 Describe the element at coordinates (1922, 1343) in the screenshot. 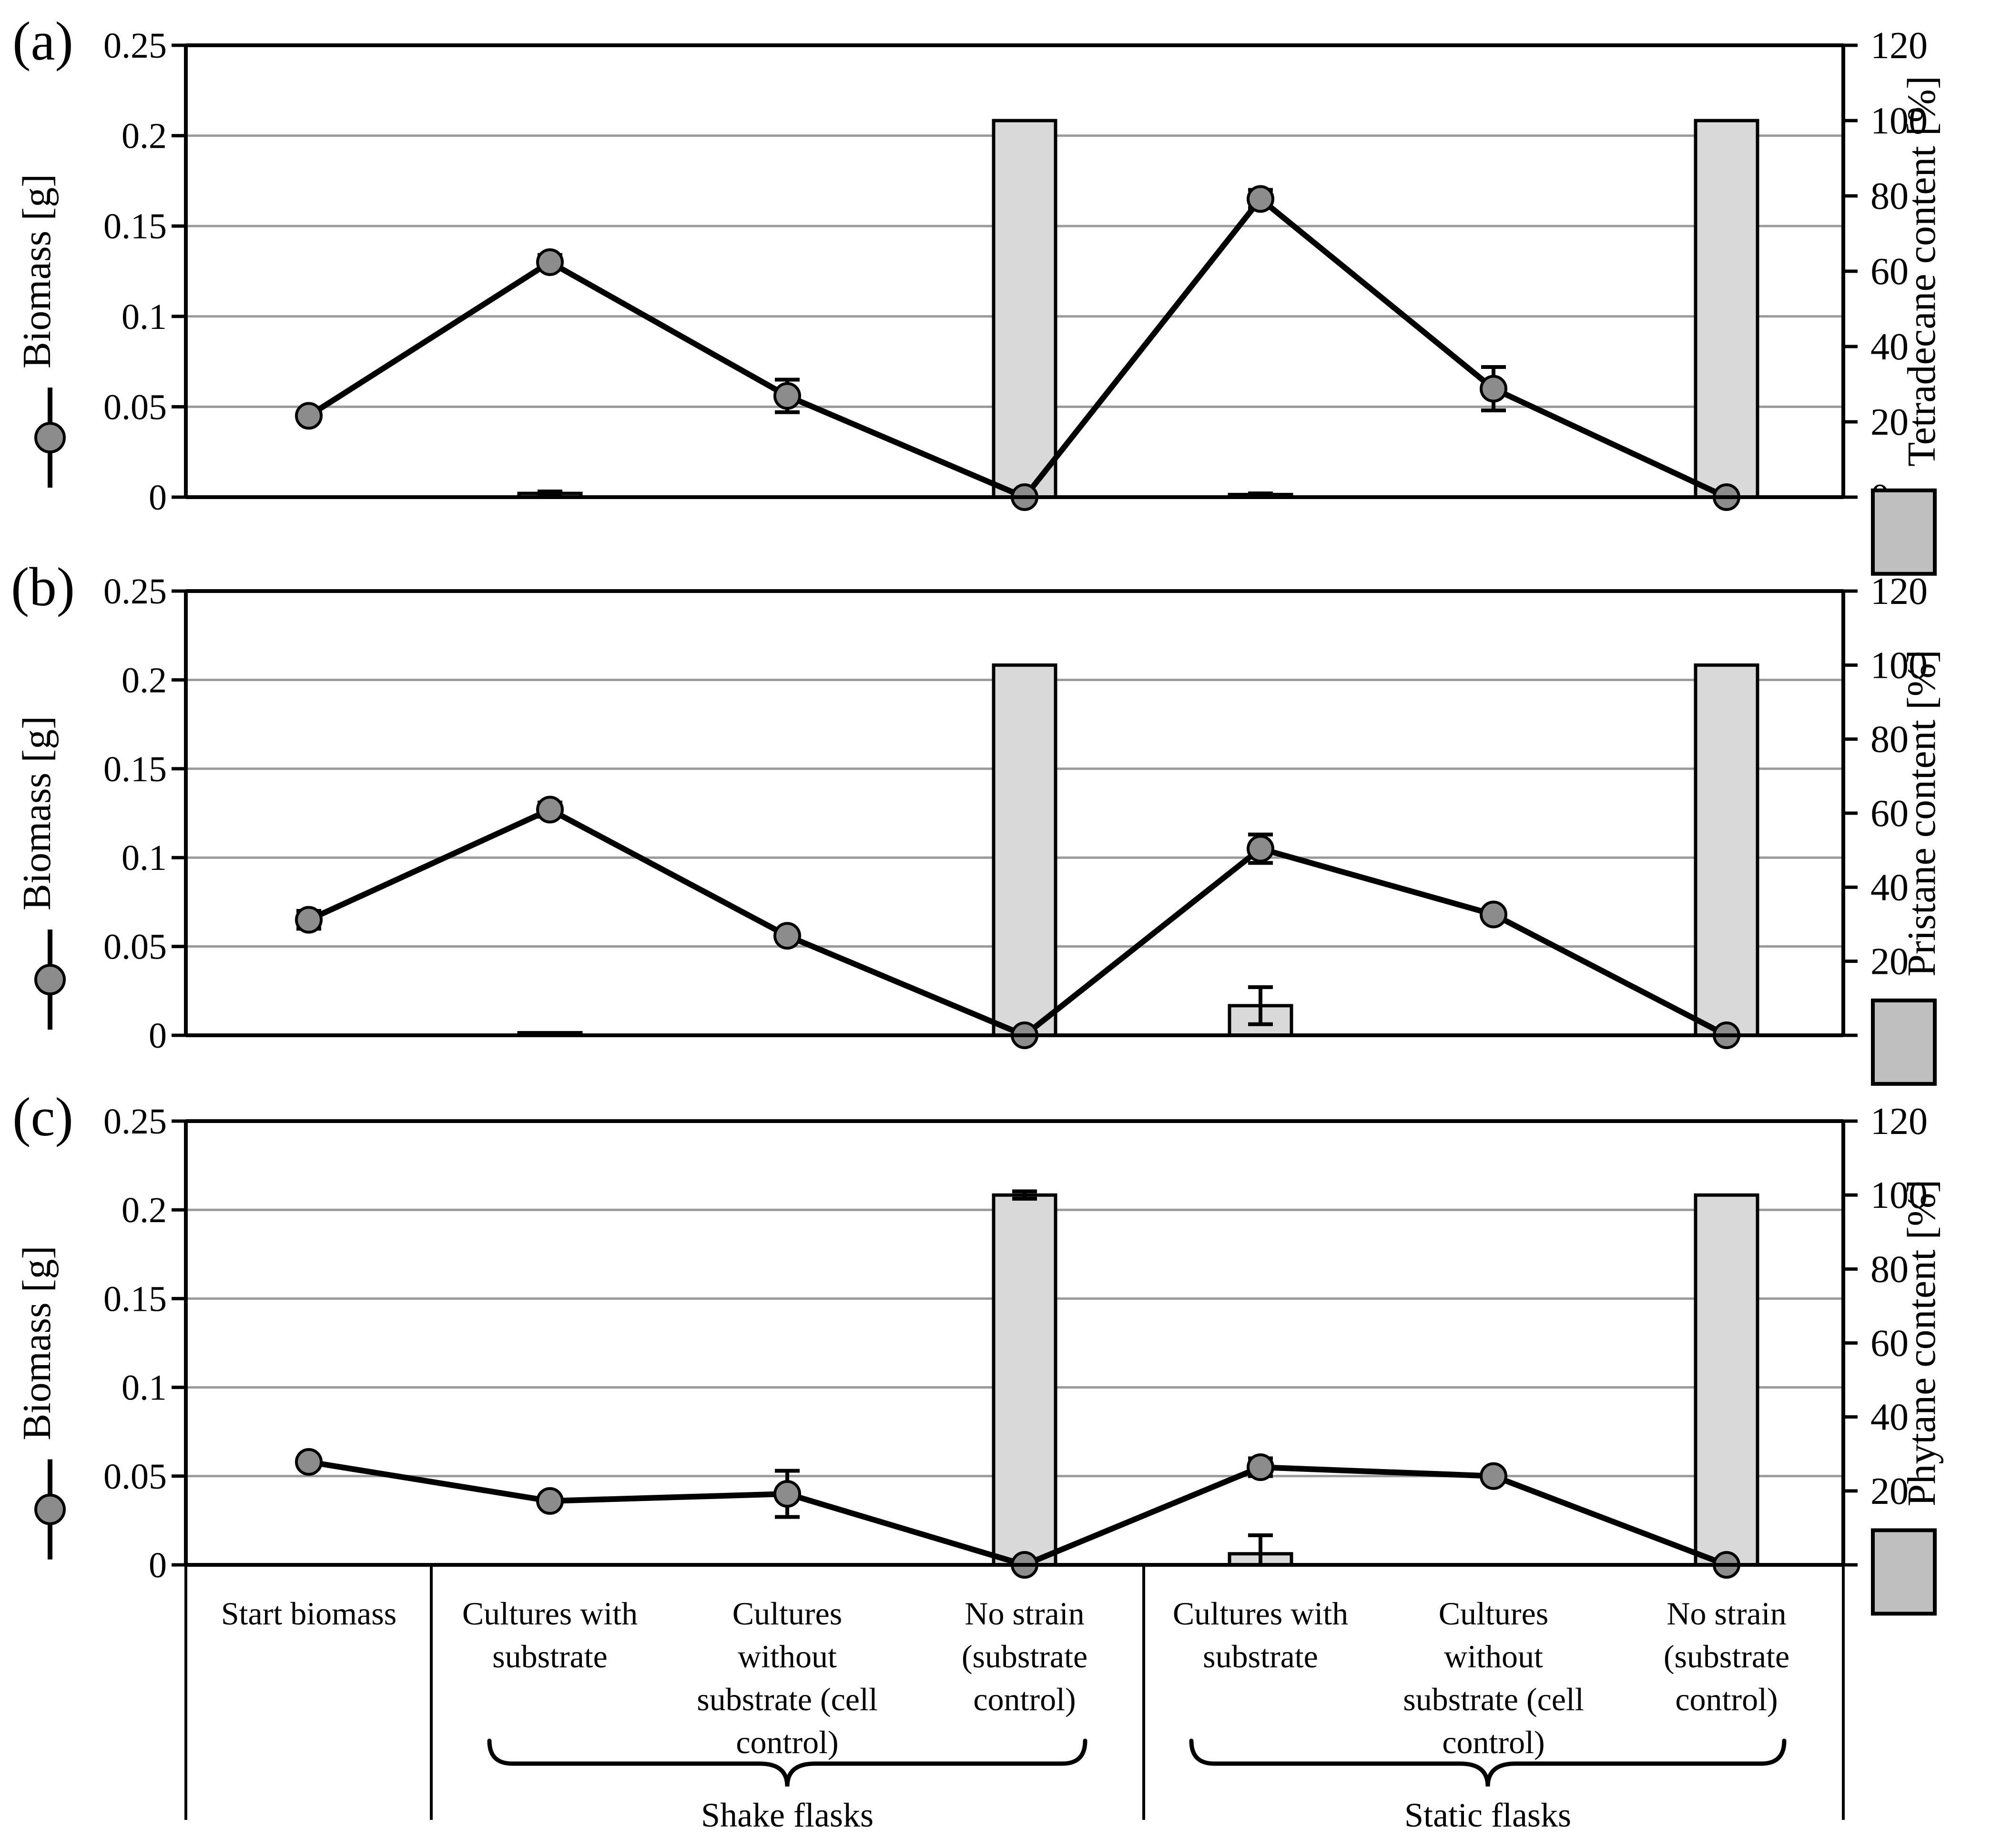

I see `right-axis-title: Phytane content [%]` at that location.